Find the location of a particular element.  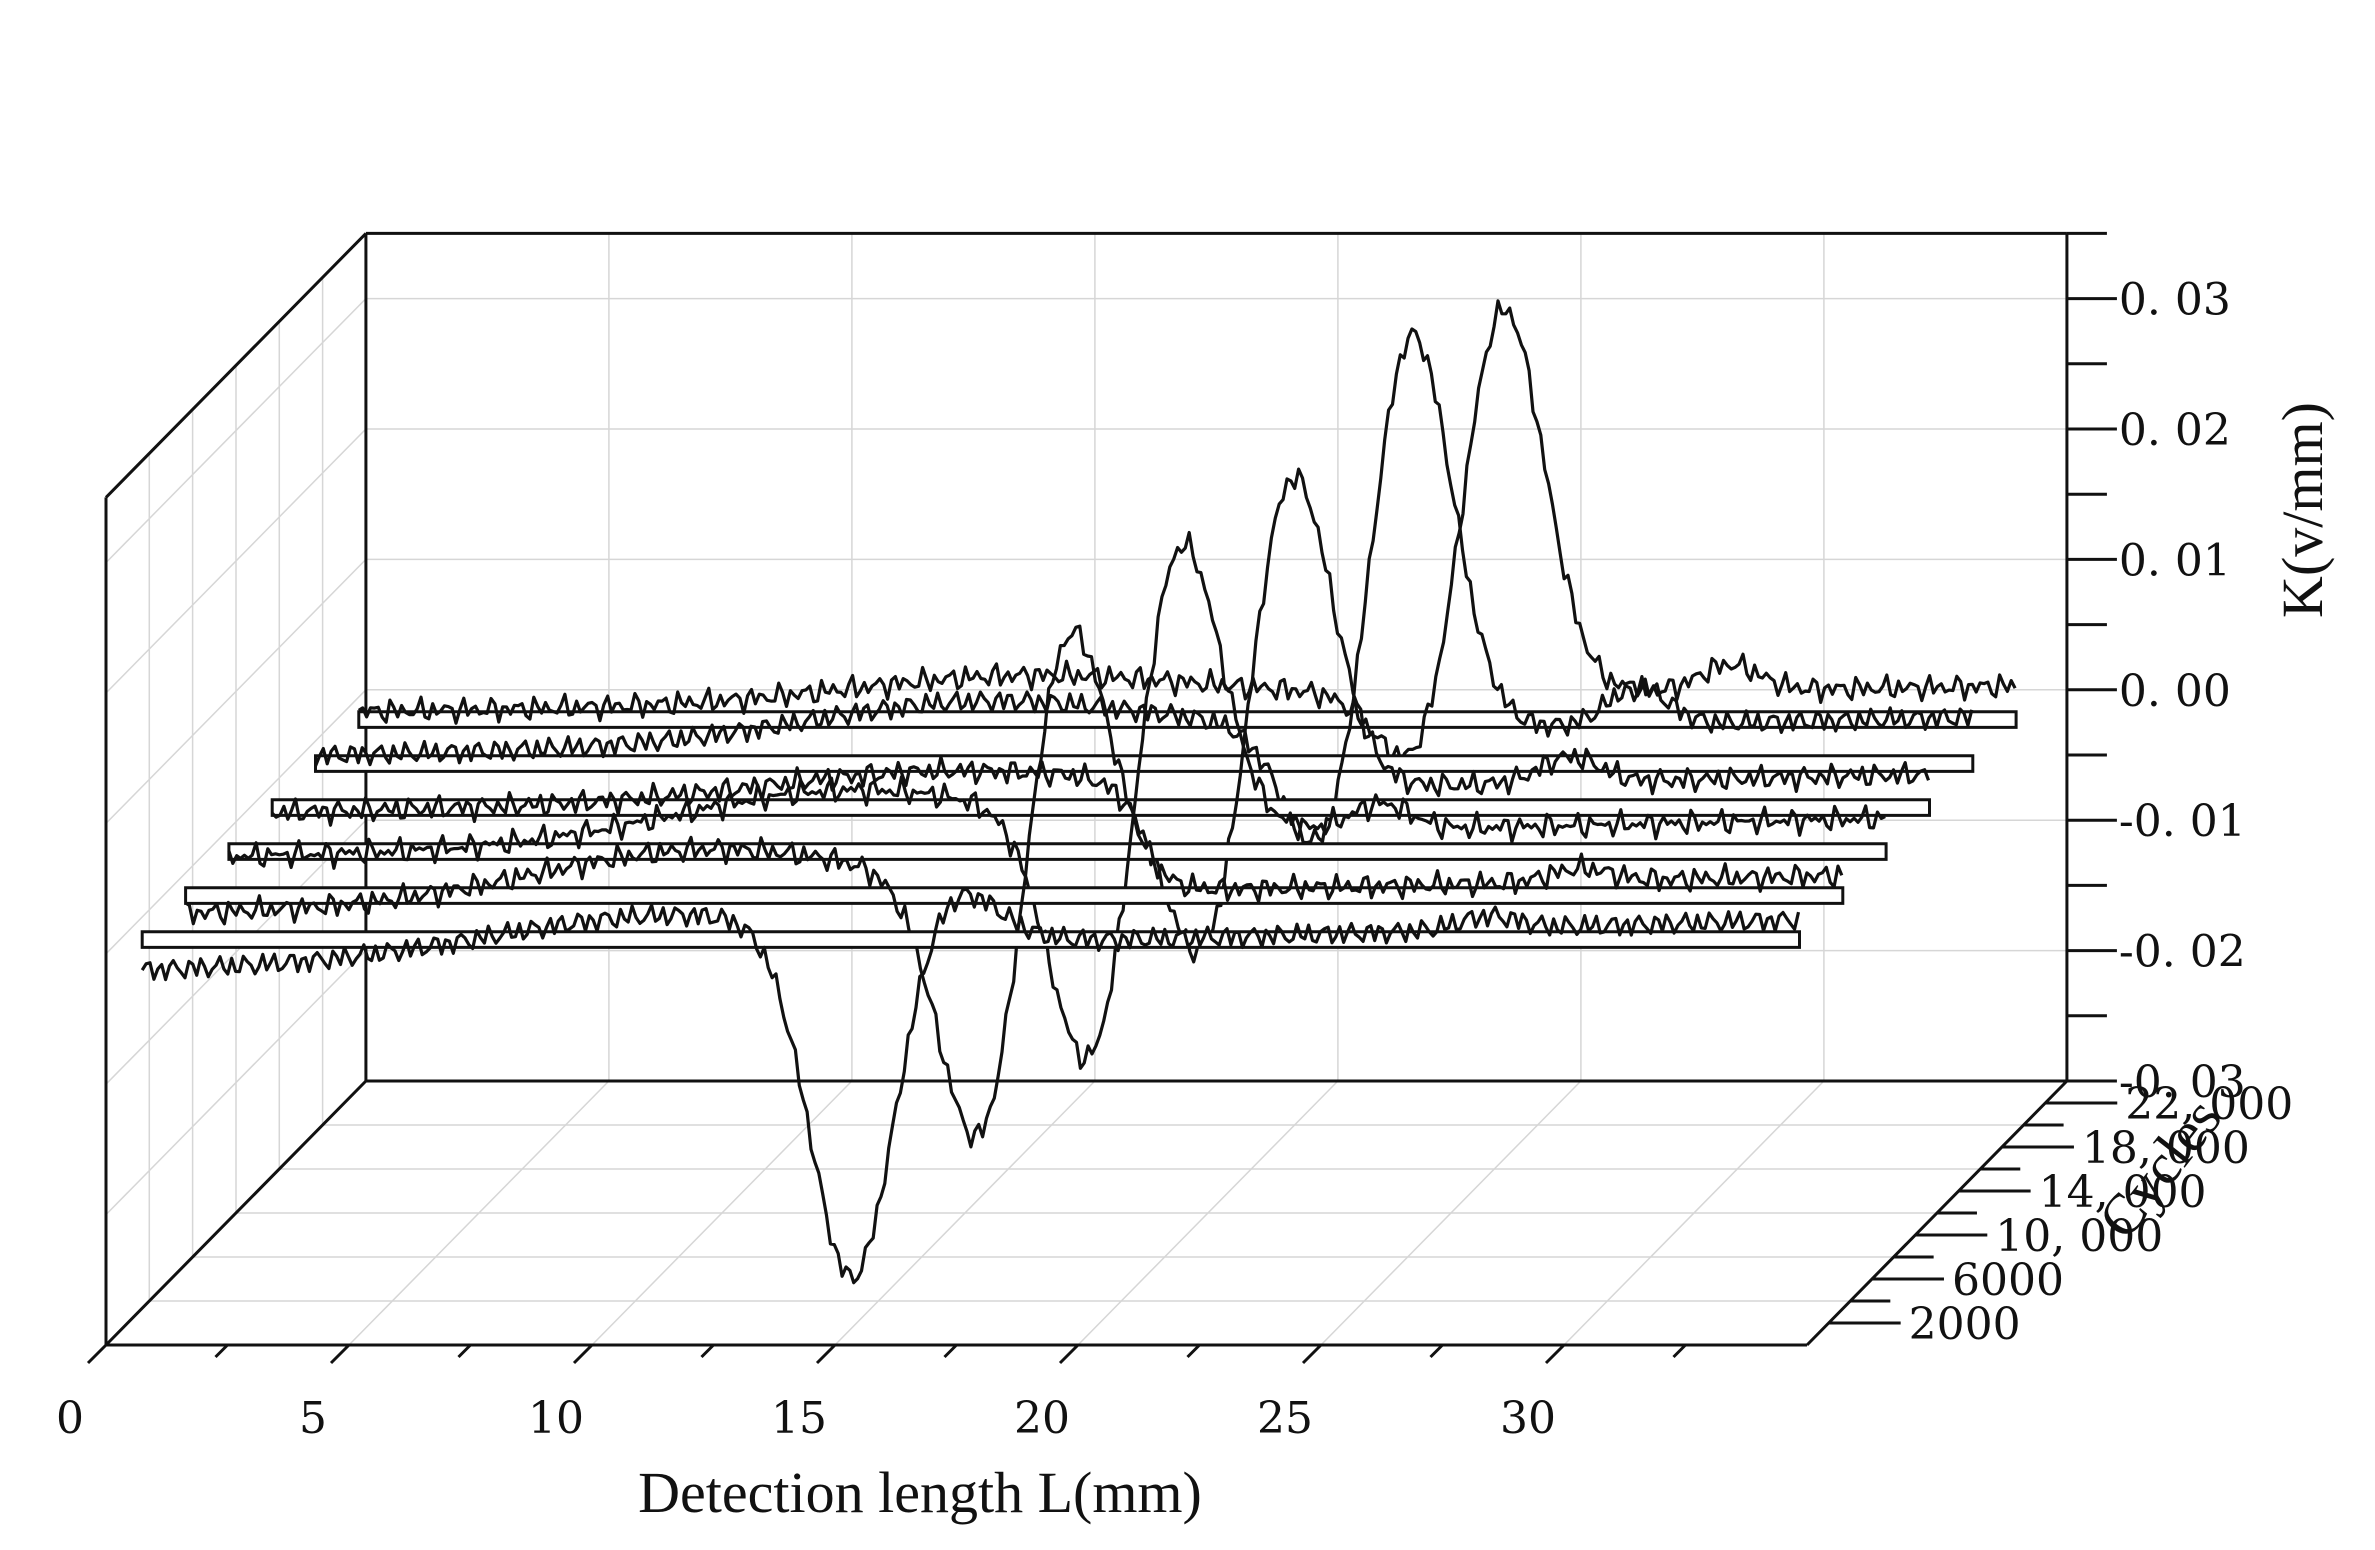

x-tick-label: 25 is located at coordinates (1285, 1418).